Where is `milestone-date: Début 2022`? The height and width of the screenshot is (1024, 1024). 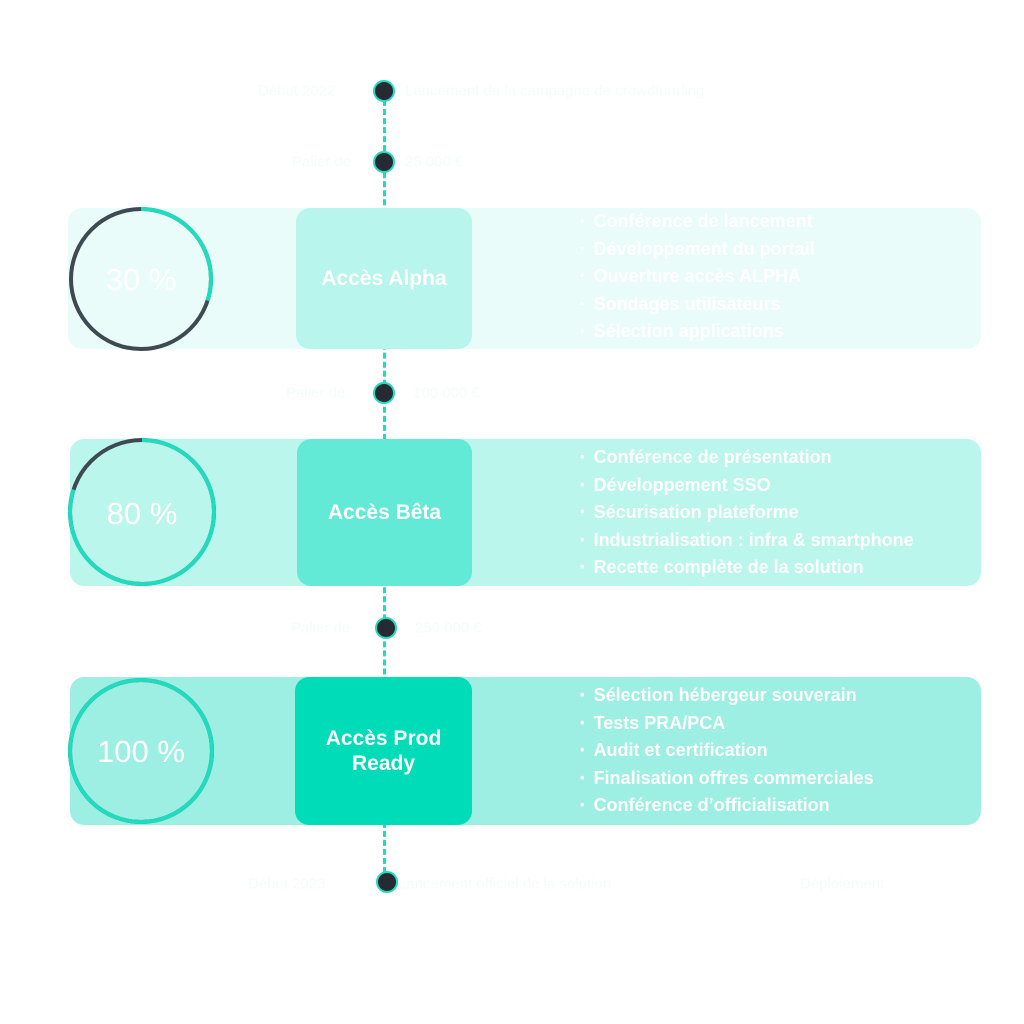
milestone-date: Début 2022 is located at coordinates (297, 91).